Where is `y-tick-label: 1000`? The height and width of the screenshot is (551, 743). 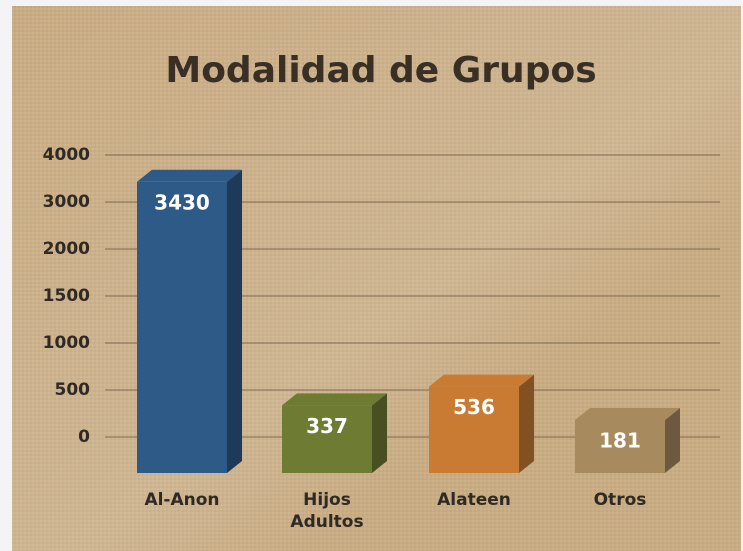
y-tick-label: 1000 is located at coordinates (66, 343).